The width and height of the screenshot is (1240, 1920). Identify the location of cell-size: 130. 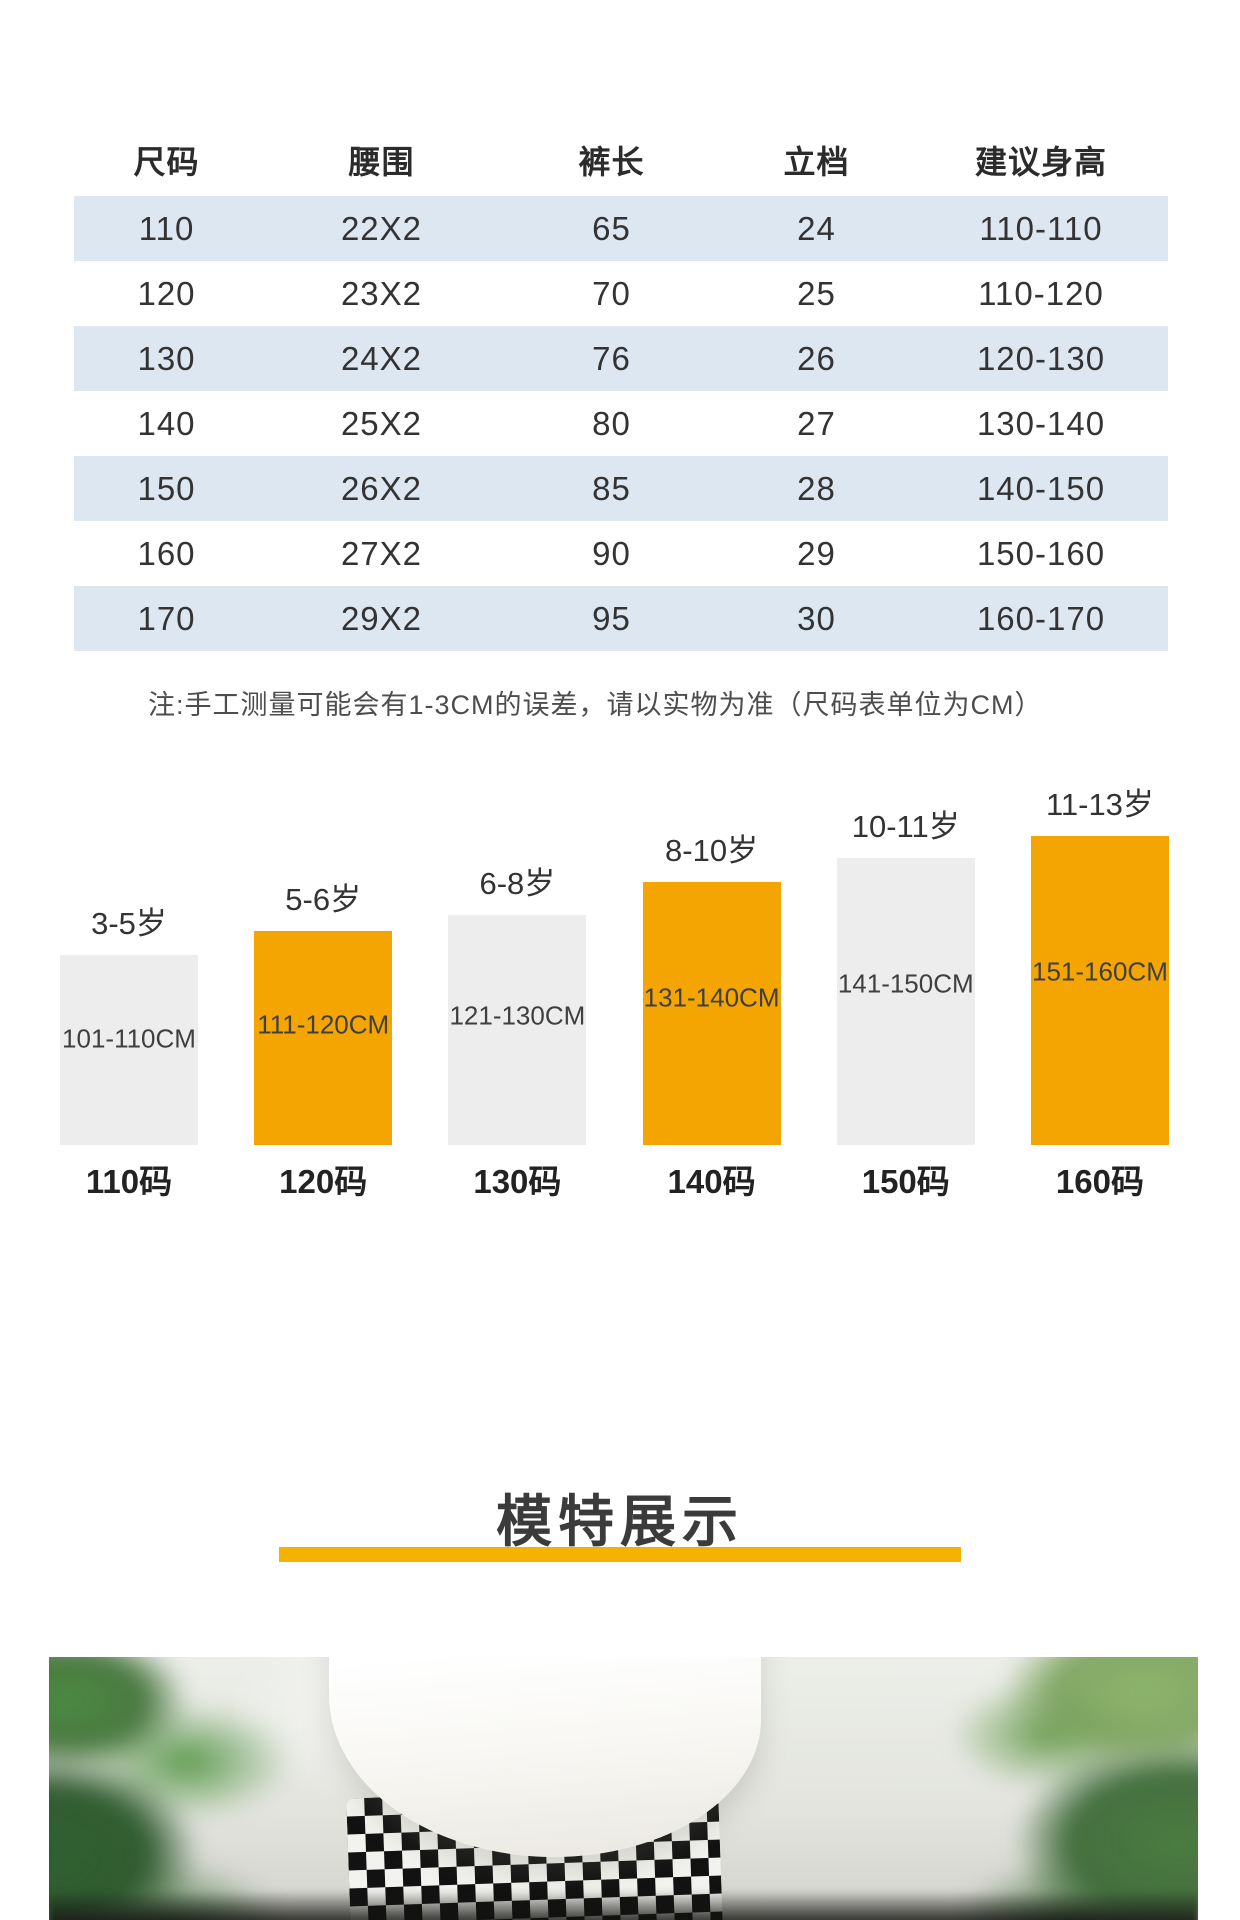
(166, 358).